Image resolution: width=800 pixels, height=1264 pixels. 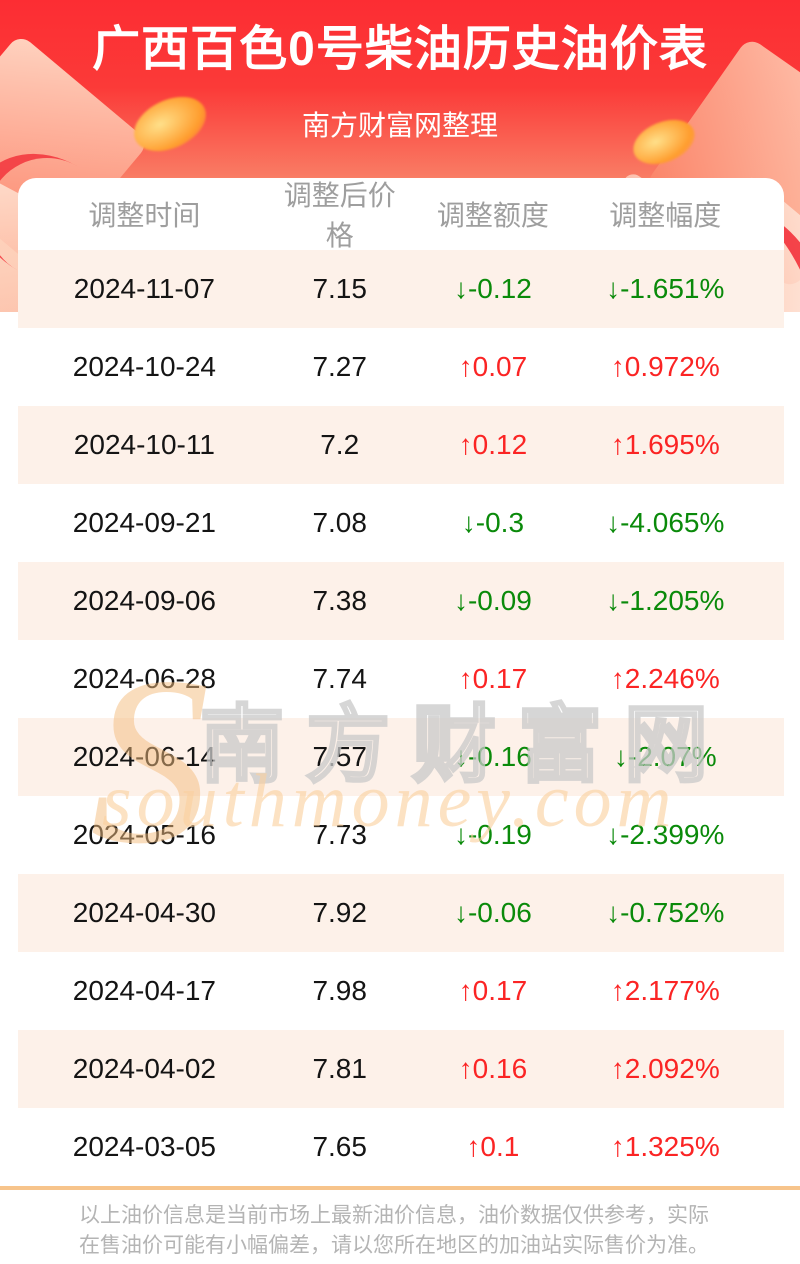 I want to click on price-cell: 7.65, so click(x=339, y=1146).